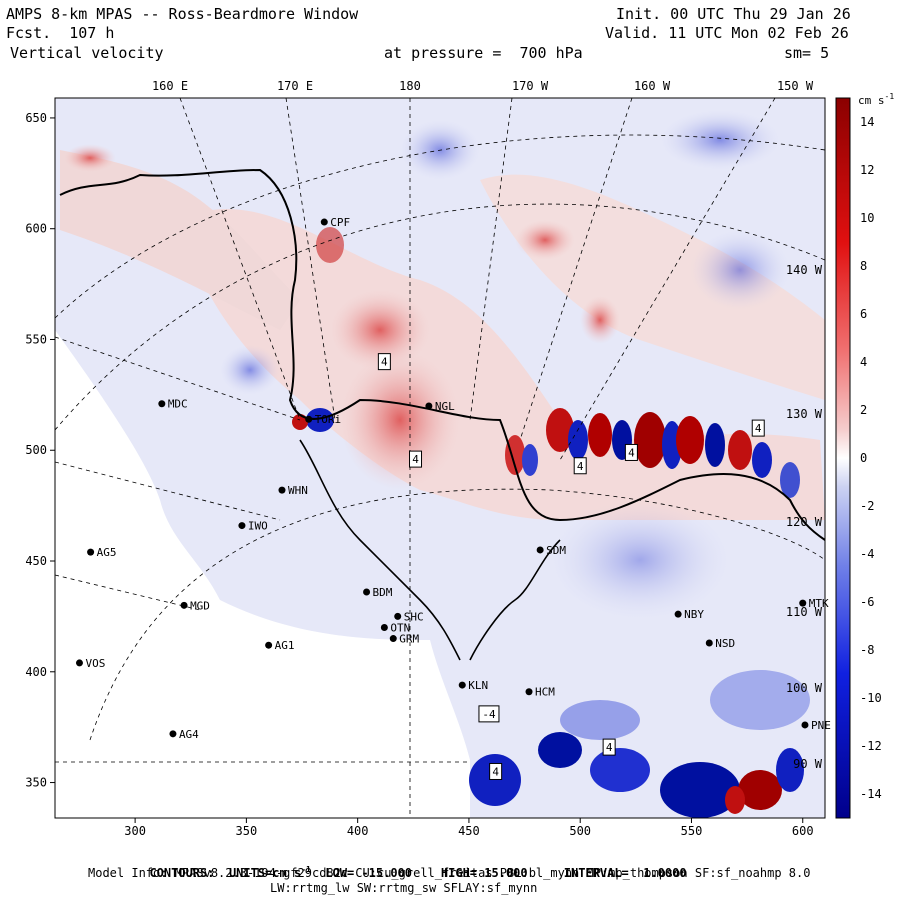  I want to click on lon-label: 160 E, so click(170, 86).